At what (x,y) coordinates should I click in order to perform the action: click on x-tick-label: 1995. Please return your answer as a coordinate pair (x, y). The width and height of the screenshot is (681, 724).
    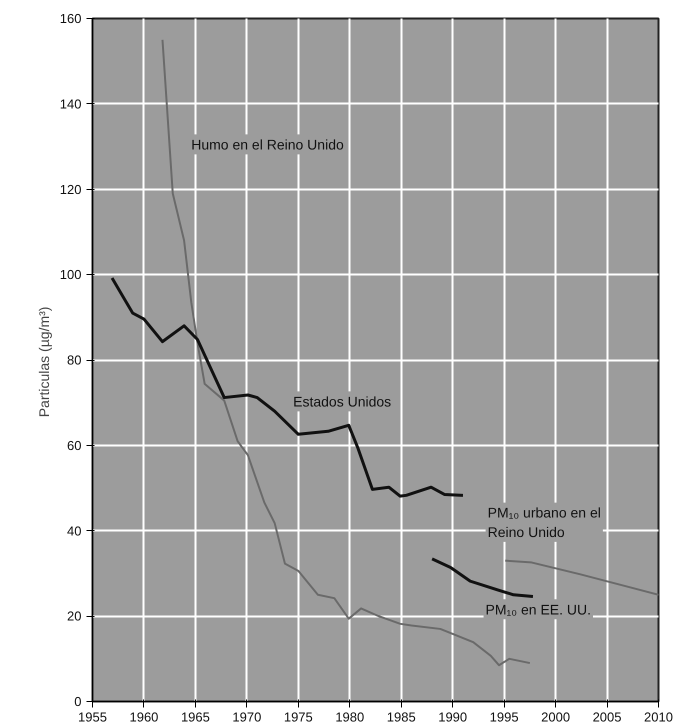
    Looking at the image, I should click on (504, 717).